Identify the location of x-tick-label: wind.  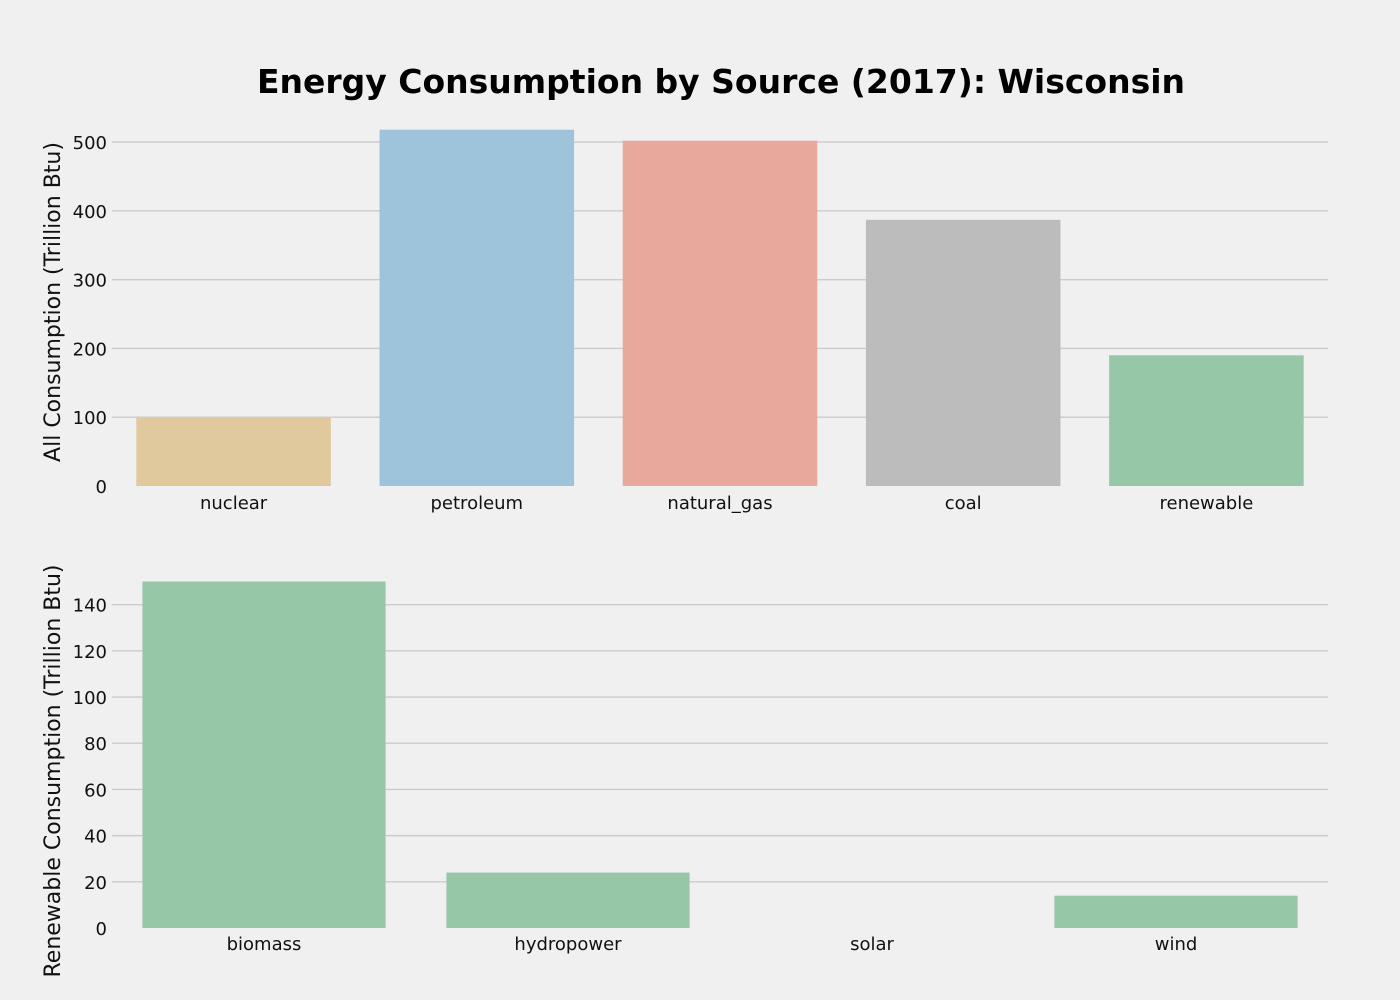
(1176, 944).